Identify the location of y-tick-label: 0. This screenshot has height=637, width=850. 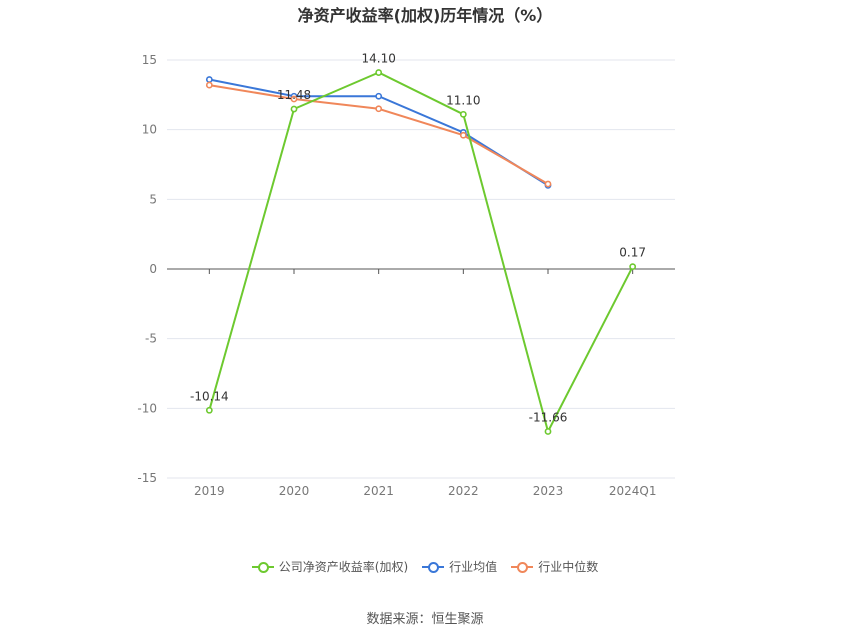
(153, 269).